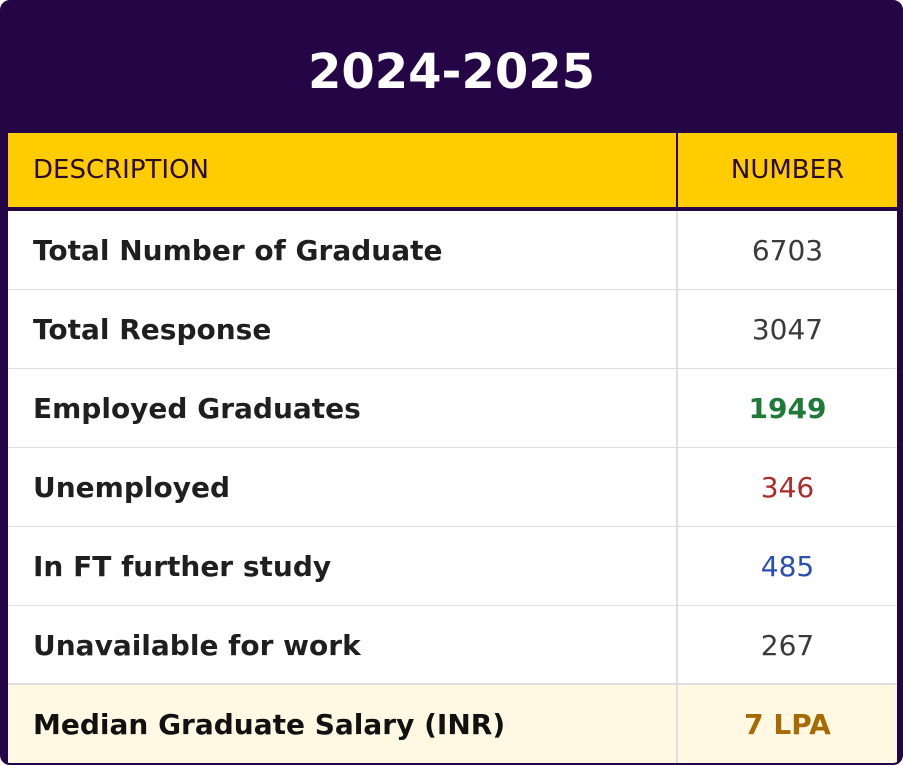 The width and height of the screenshot is (903, 765). What do you see at coordinates (451, 71) in the screenshot?
I see `page-title: 2024-2025` at bounding box center [451, 71].